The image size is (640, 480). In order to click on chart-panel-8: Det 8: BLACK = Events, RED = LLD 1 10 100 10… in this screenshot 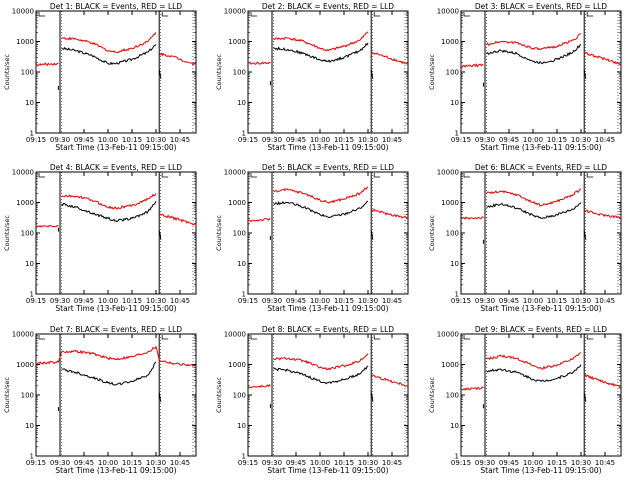, I will do `click(312, 400)`.